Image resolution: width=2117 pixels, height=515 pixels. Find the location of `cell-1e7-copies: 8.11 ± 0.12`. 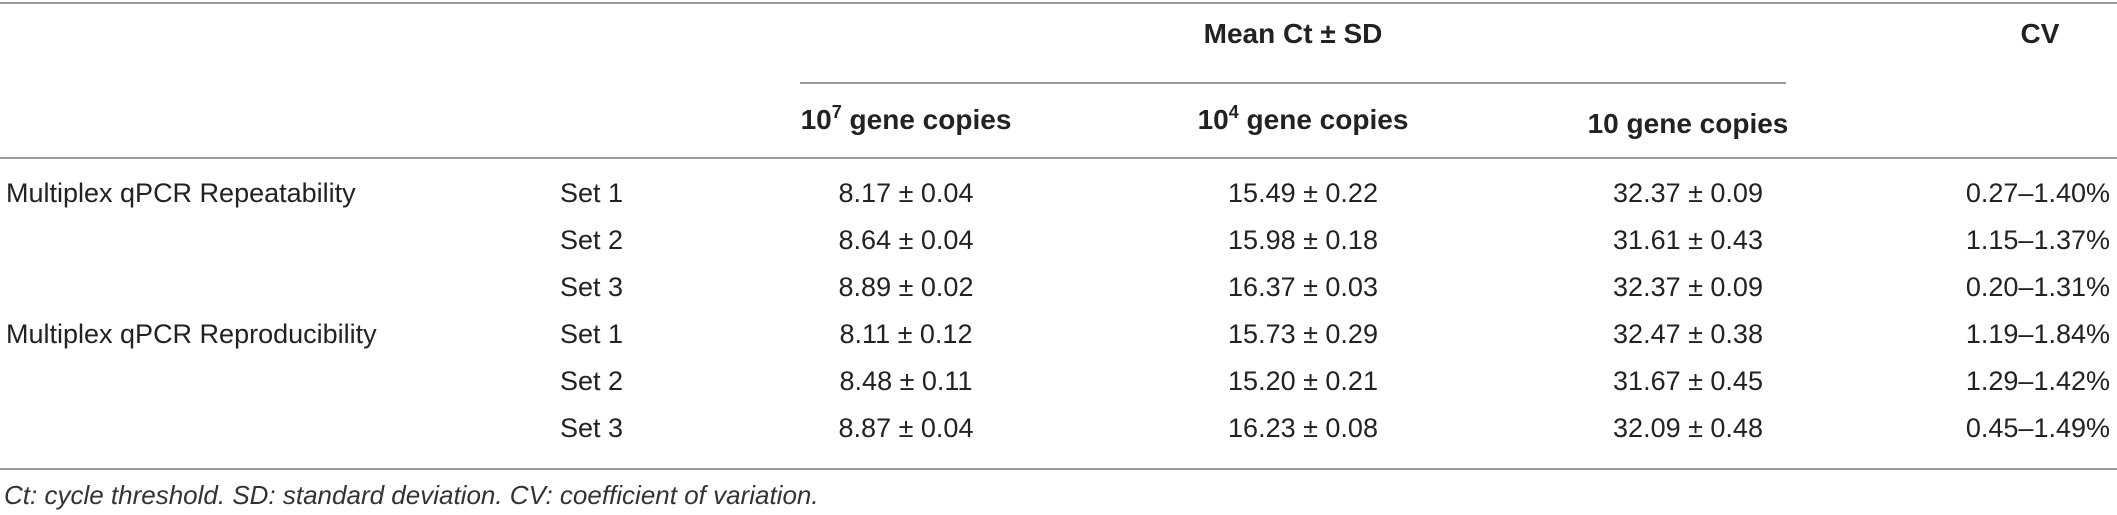

cell-1e7-copies: 8.11 ± 0.12 is located at coordinates (906, 334).